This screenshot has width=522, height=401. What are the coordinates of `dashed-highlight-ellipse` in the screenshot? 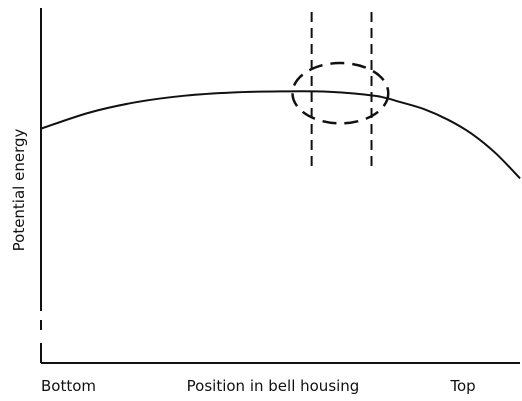 It's located at (340, 93).